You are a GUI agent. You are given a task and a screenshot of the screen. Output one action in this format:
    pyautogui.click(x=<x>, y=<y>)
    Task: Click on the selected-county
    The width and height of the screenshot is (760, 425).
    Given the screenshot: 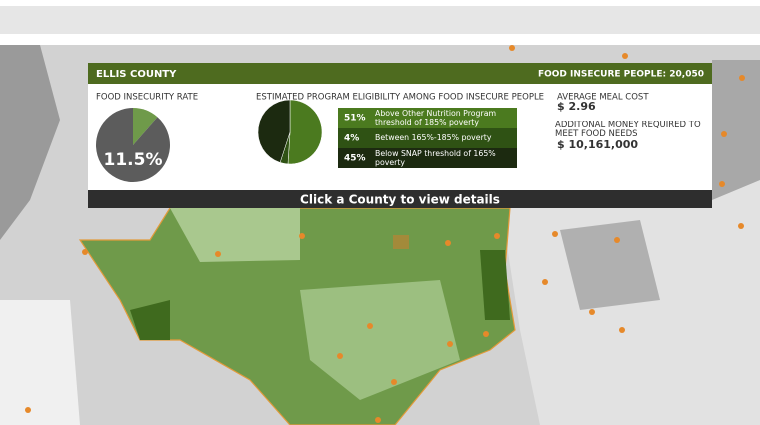 What is the action you would take?
    pyautogui.click(x=401, y=242)
    